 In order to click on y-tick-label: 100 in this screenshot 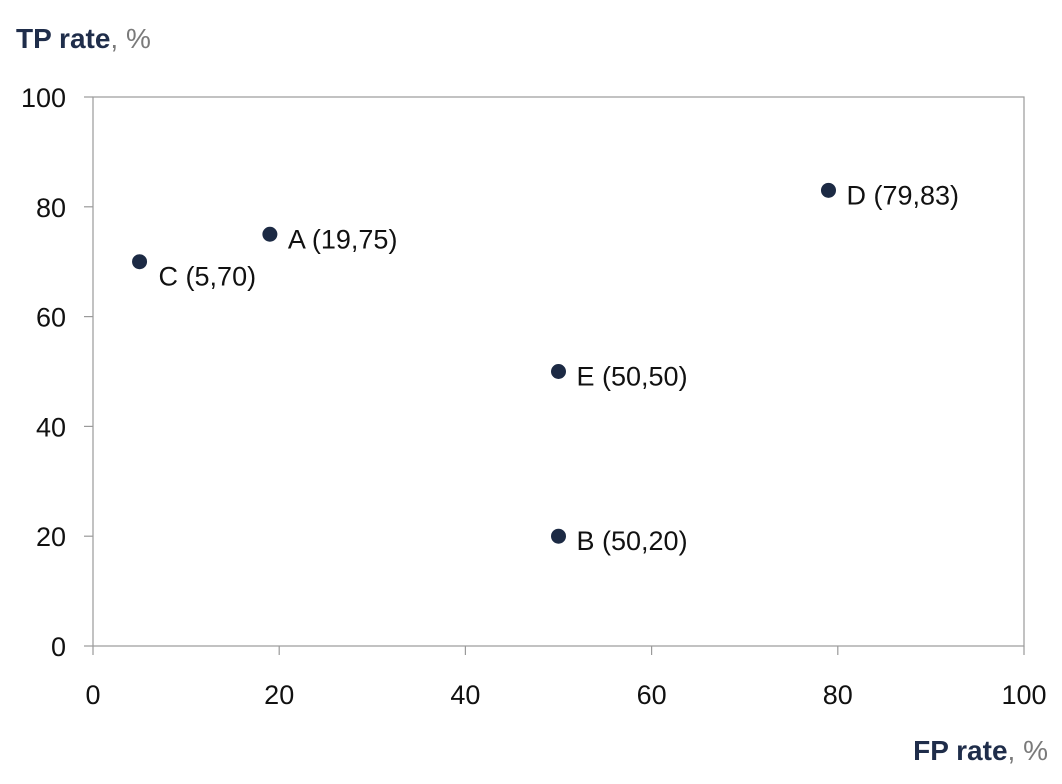, I will do `click(43, 98)`.